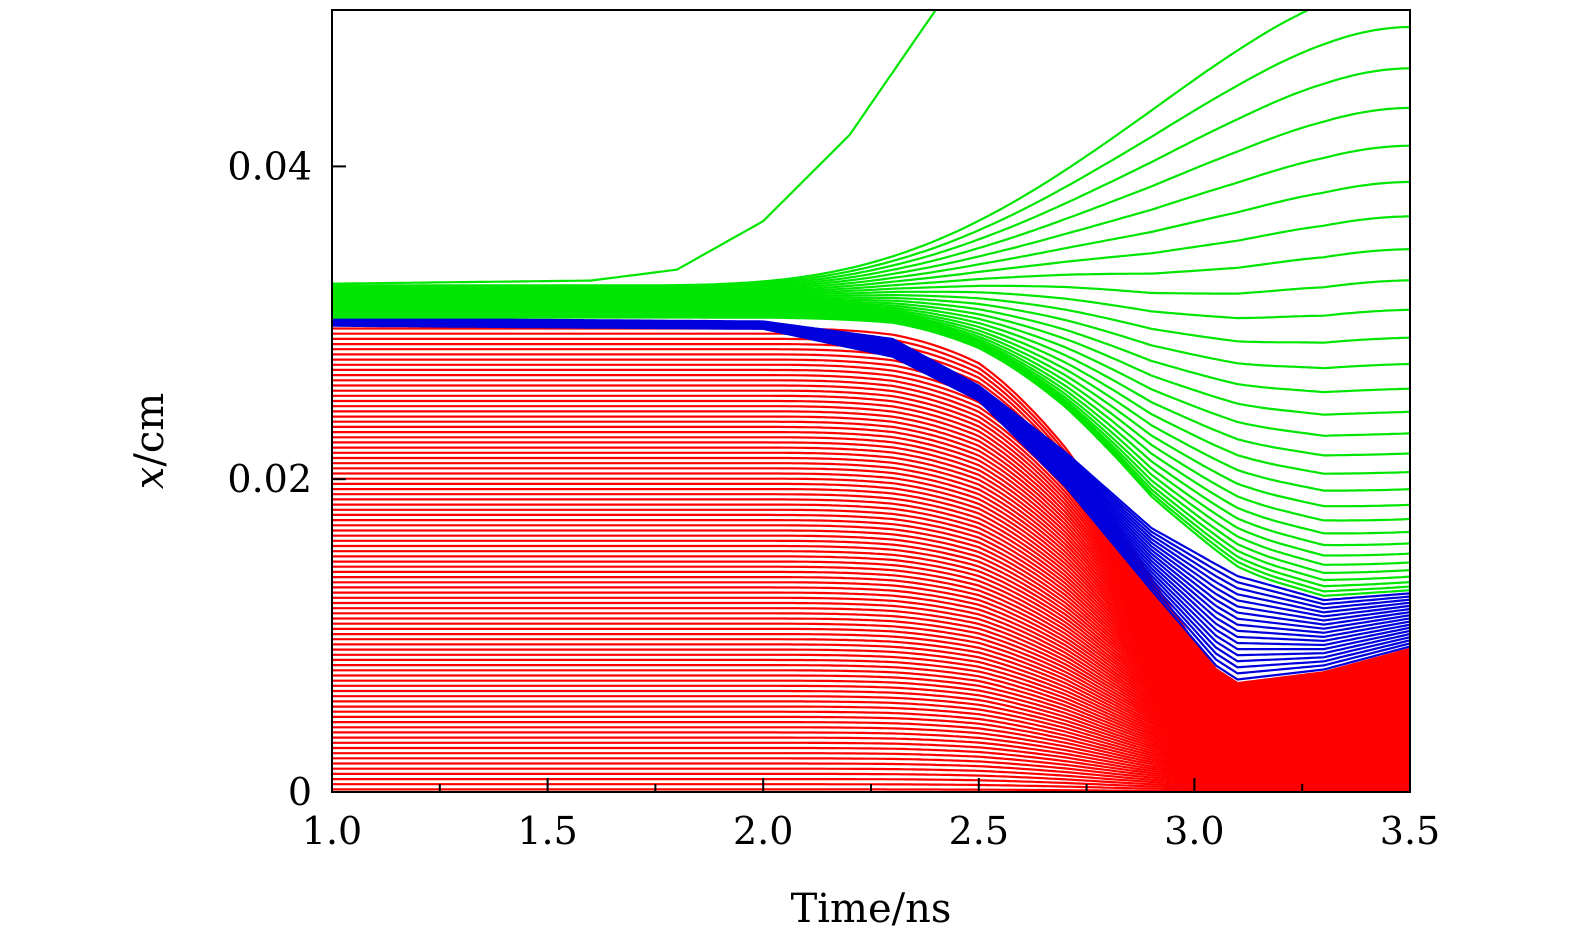  What do you see at coordinates (547, 831) in the screenshot?
I see `x-tick-label: 1.5` at bounding box center [547, 831].